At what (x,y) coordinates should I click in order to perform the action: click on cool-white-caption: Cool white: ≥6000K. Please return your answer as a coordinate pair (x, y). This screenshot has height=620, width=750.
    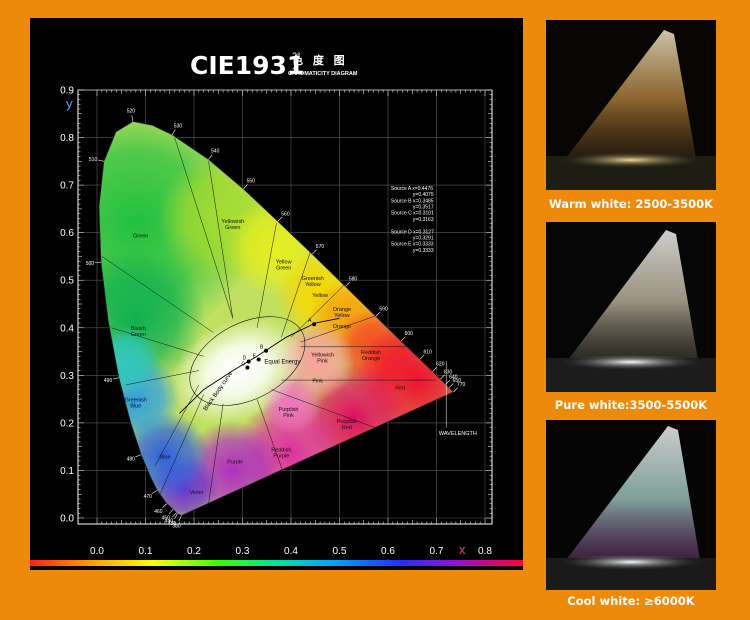
    Looking at the image, I should click on (631, 601).